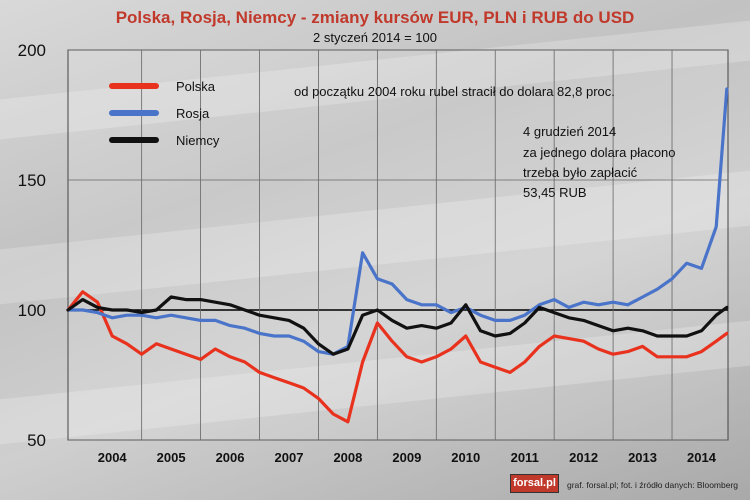 The height and width of the screenshot is (500, 750). Describe the element at coordinates (525, 457) in the screenshot. I see `x-tick-label: 2011` at that location.